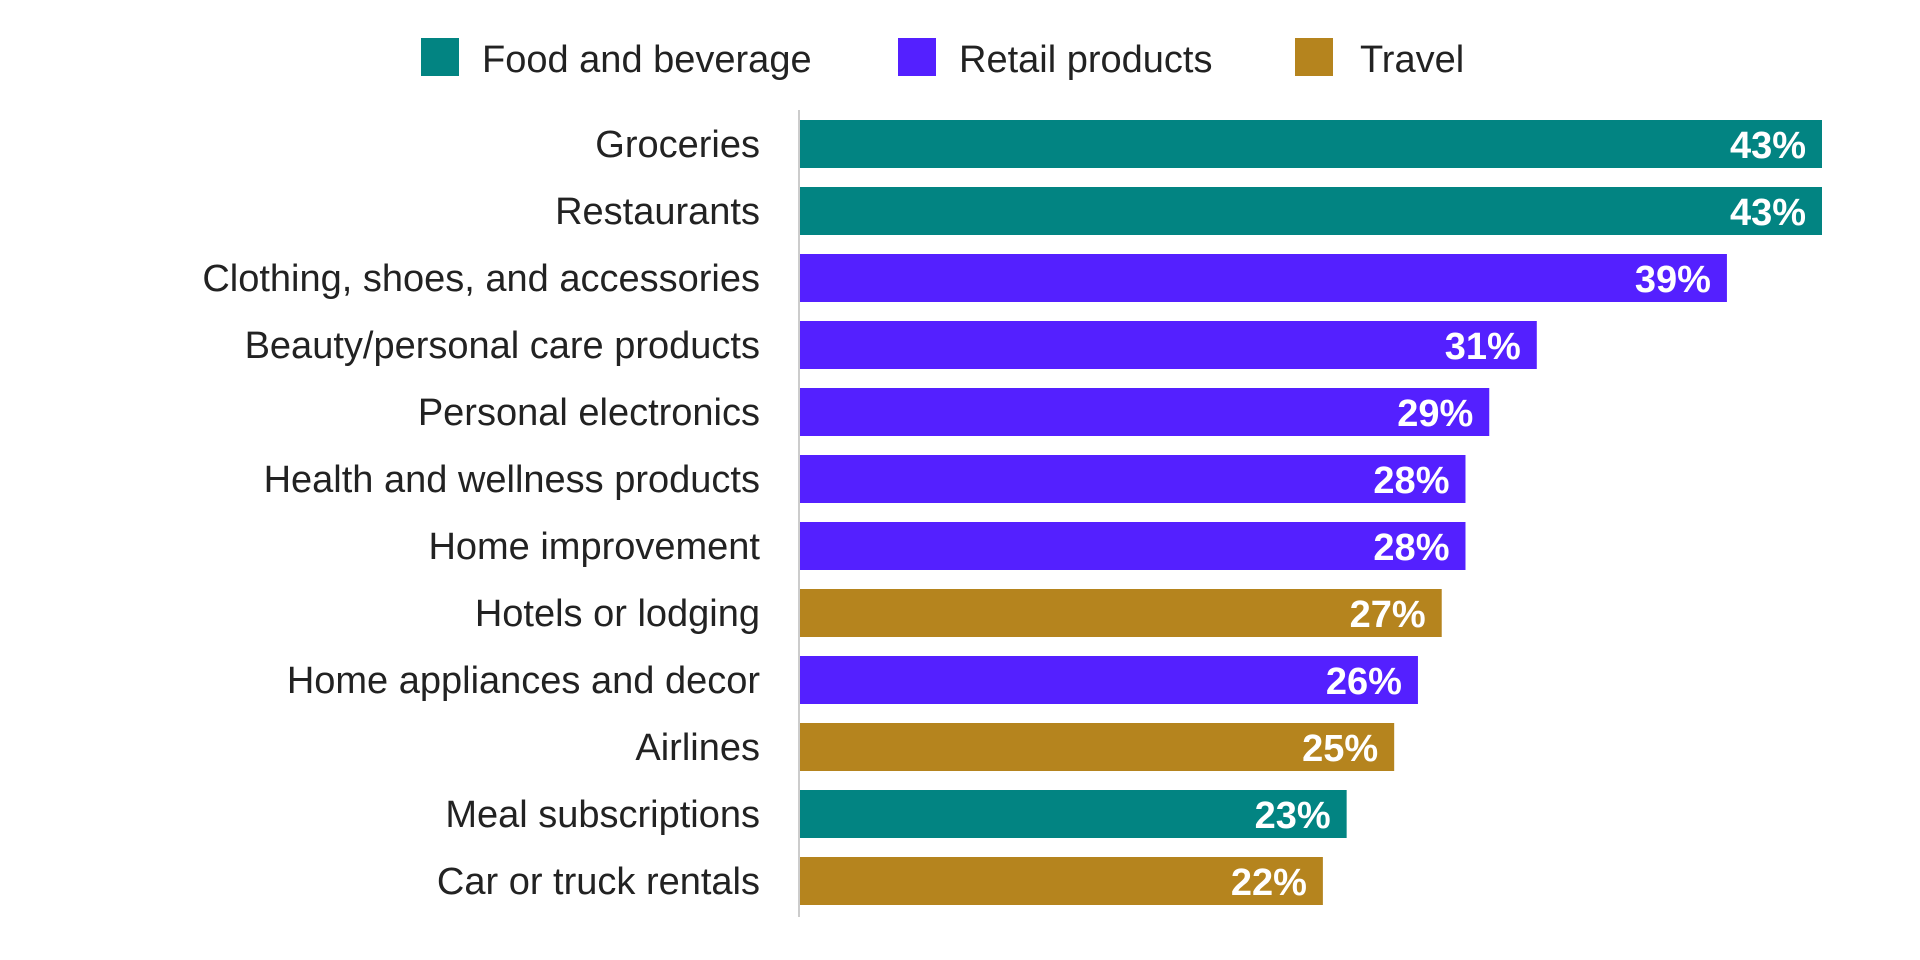  Describe the element at coordinates (617, 614) in the screenshot. I see `category-label: Hotels or lodging` at that location.